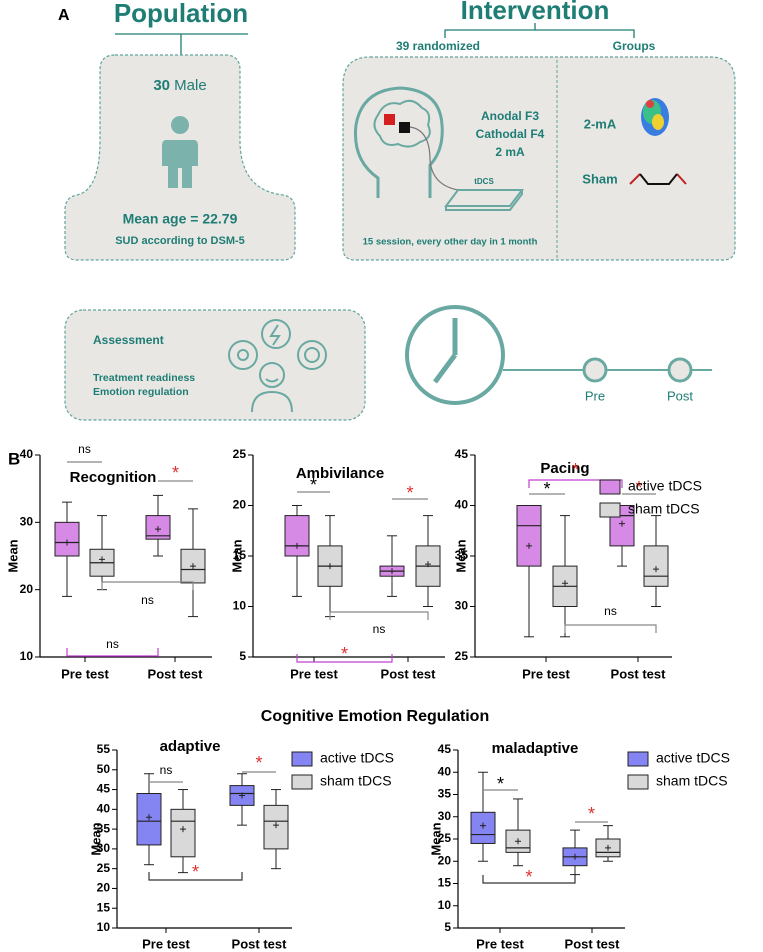 The image size is (763, 952). Describe the element at coordinates (406, 142) in the screenshot. I see `head-icon` at that location.